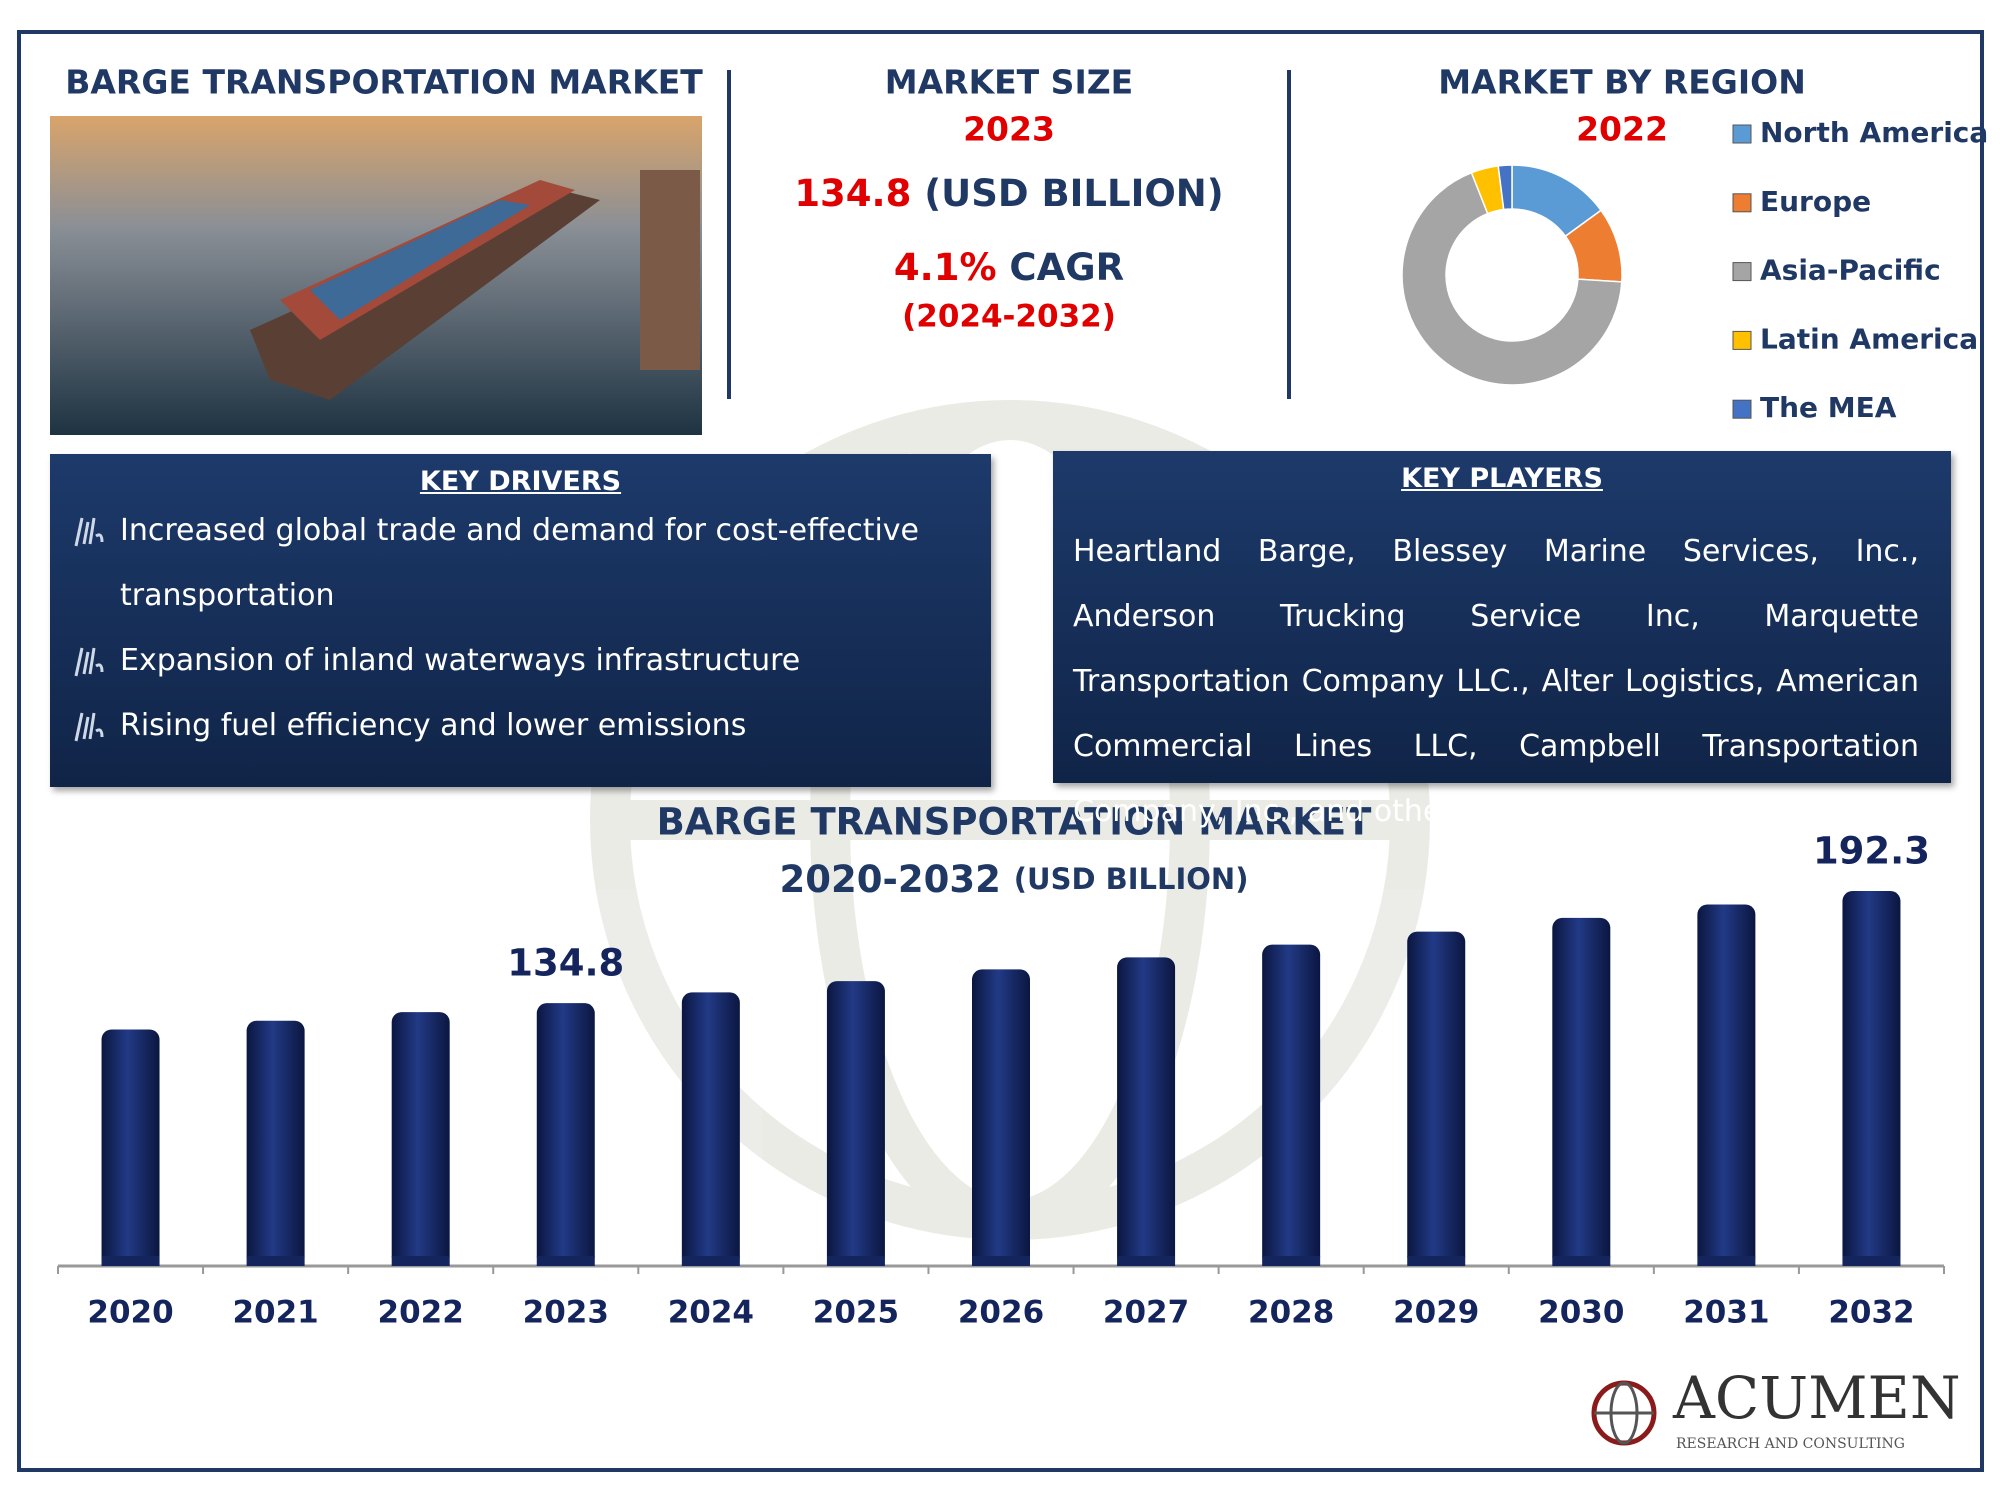  What do you see at coordinates (890, 879) in the screenshot?
I see `subtitle: 2020-2032` at bounding box center [890, 879].